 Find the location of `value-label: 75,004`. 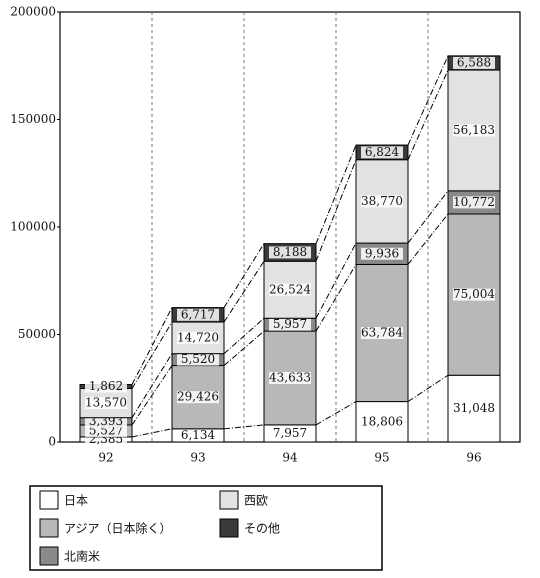

value-label: 75,004 is located at coordinates (474, 294).